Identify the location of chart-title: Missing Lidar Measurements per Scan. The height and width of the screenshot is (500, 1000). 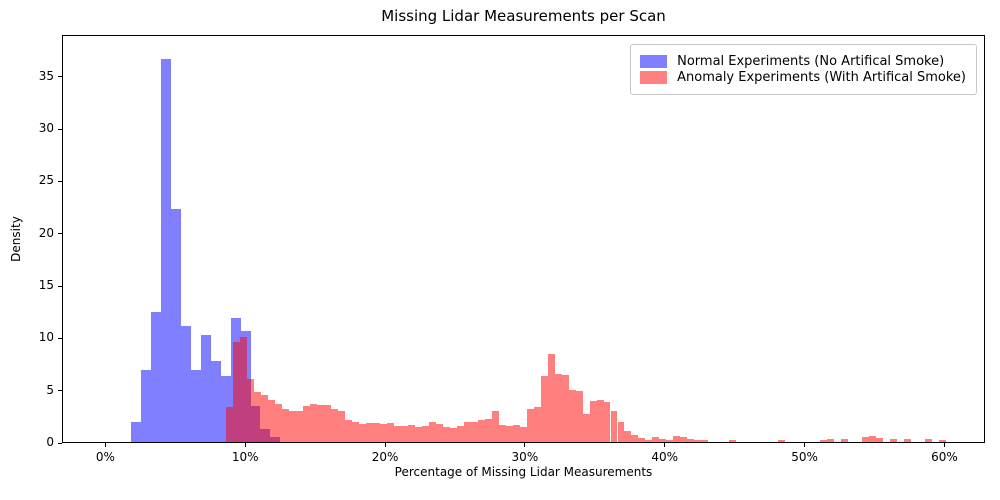
(523, 16).